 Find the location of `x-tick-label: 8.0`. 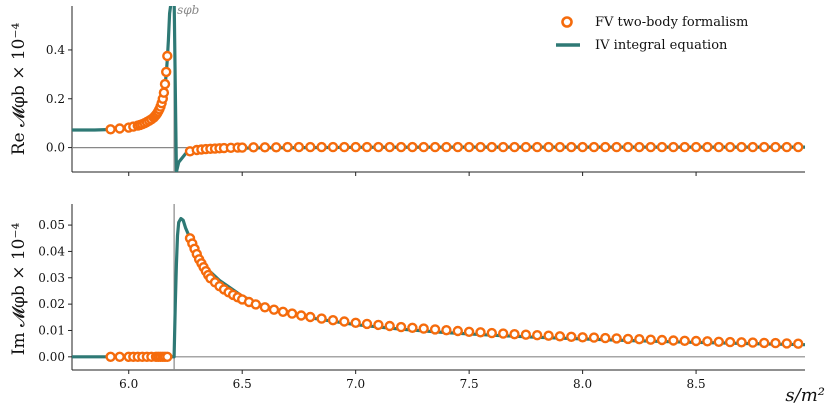

x-tick-label: 8.0 is located at coordinates (582, 384).